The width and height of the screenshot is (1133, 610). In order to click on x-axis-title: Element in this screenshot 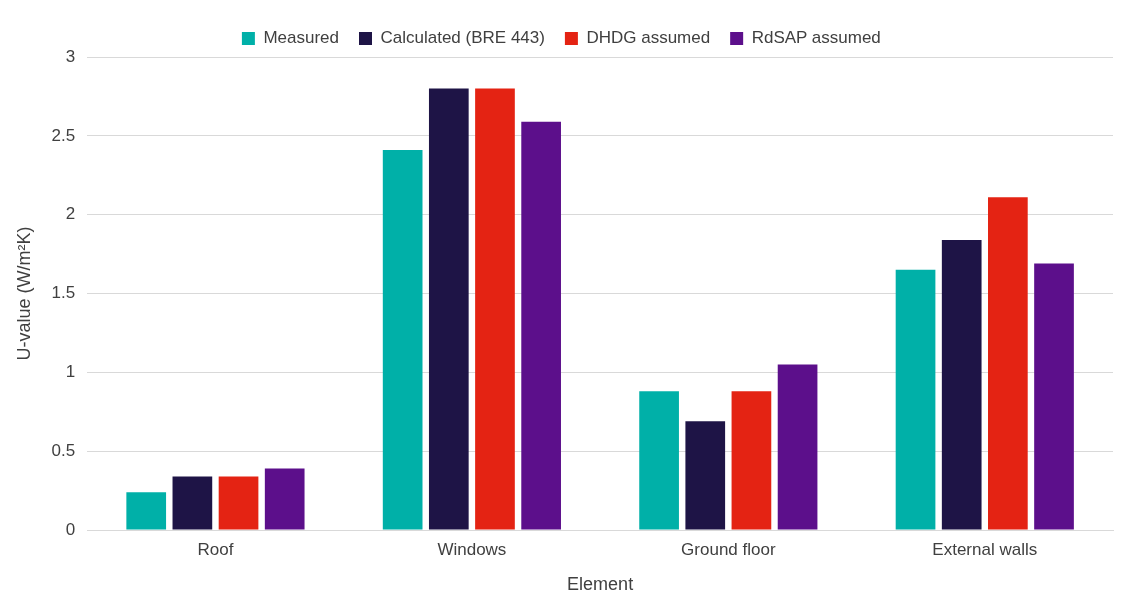, I will do `click(600, 584)`.